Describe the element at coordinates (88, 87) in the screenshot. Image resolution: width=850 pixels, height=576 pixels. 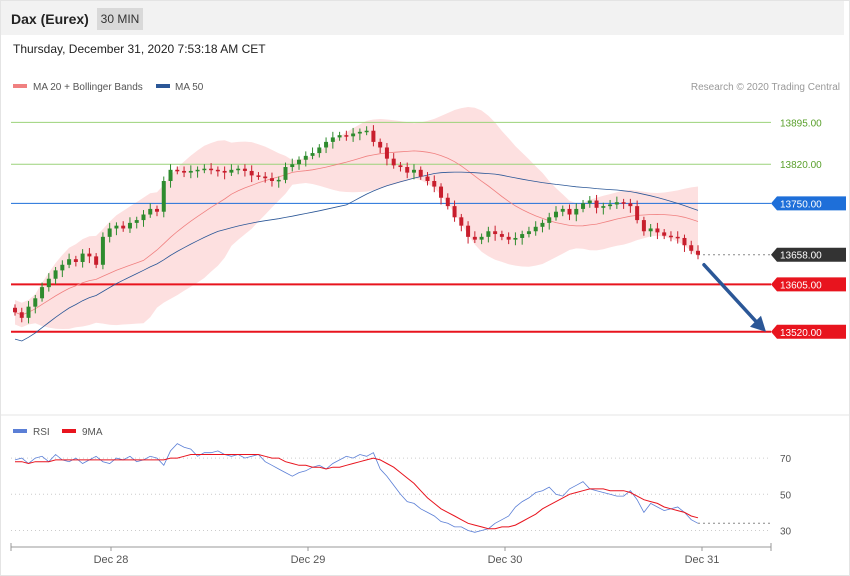
I see `legend-label-bollinger: MA 20 + Bollinger Bands` at that location.